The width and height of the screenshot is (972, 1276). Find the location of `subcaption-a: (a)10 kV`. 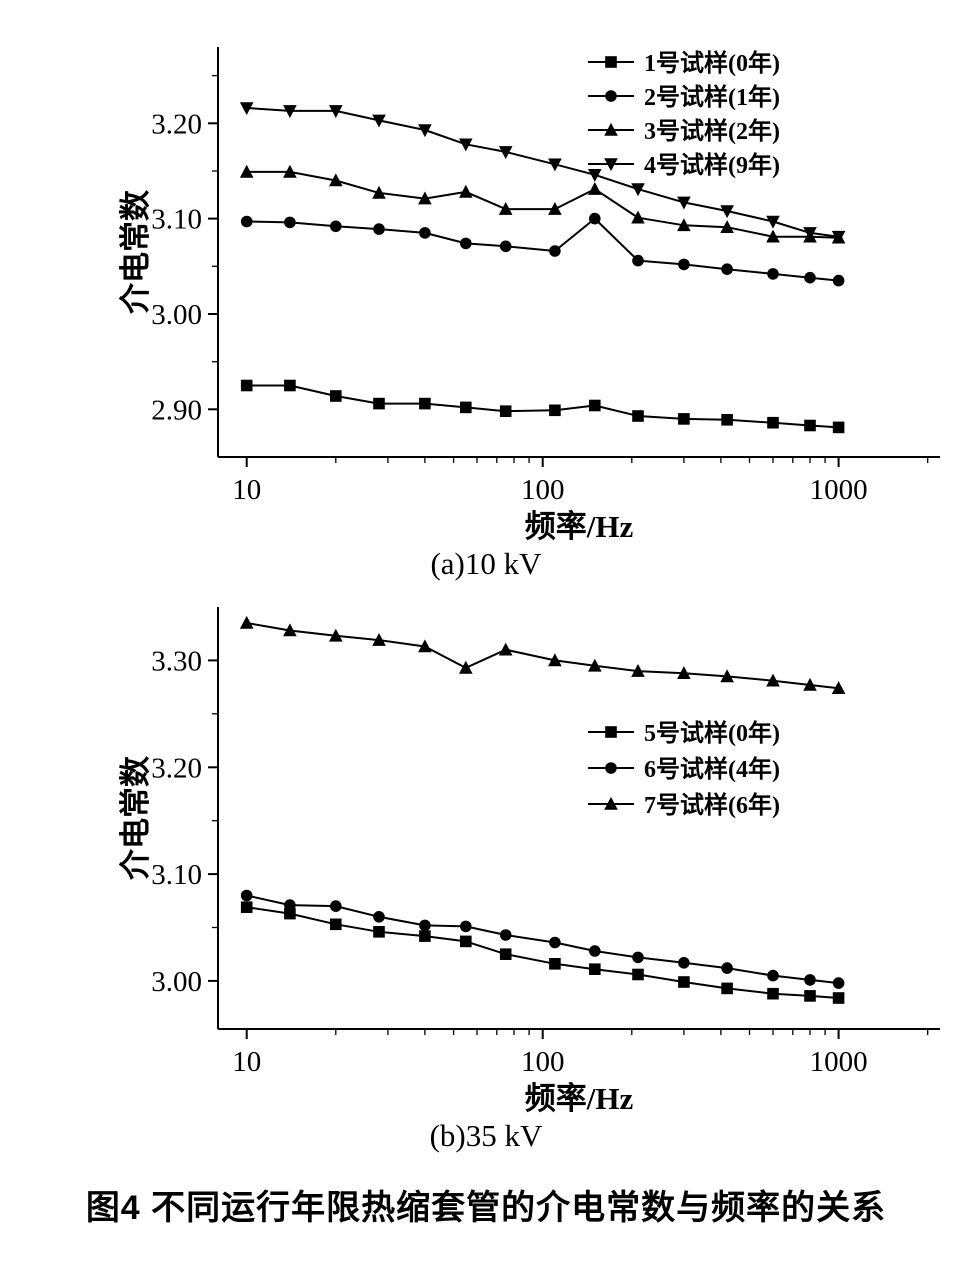

subcaption-a: (a)10 kV is located at coordinates (486, 563).